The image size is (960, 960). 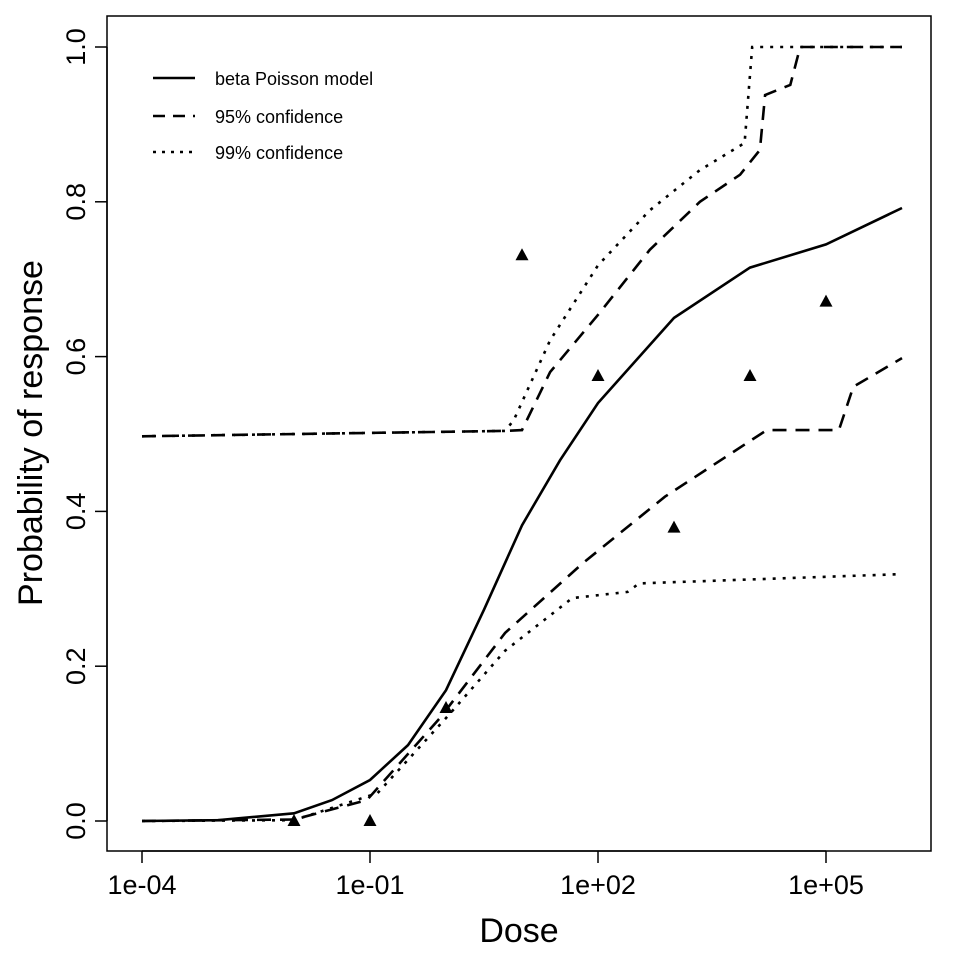 What do you see at coordinates (31, 433) in the screenshot?
I see `y-axis-title: Probability of response` at bounding box center [31, 433].